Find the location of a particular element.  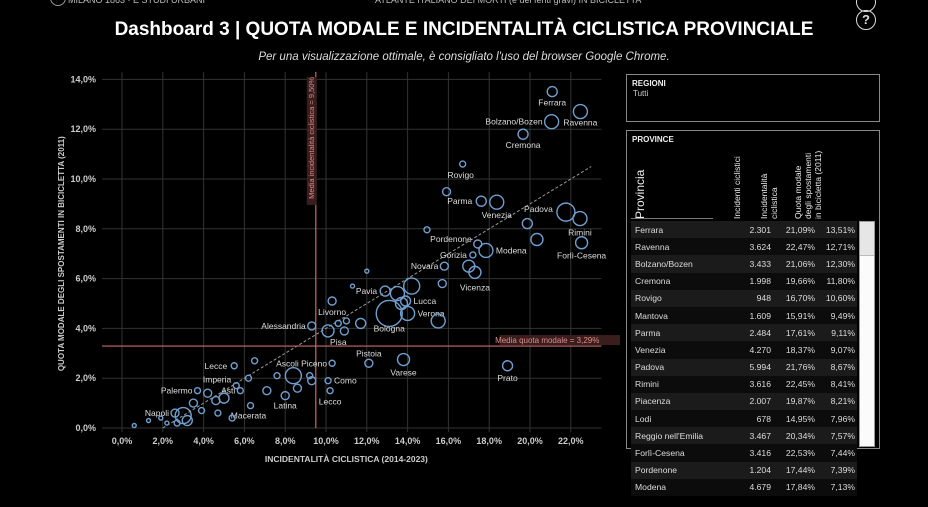

table-row: Venezia 4.270 18,37% 9,07% is located at coordinates (744, 350).